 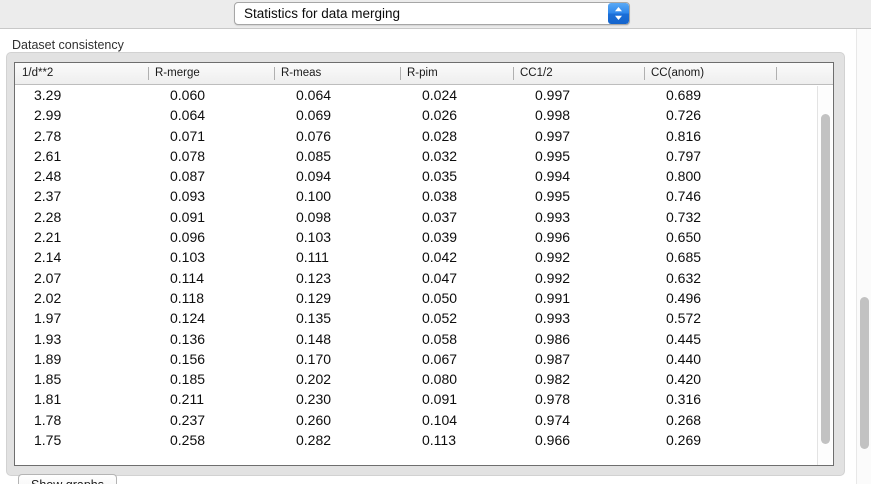 I want to click on table-row: 2.48 0.087 0.094 0.035 0.994 0.800, so click(x=424, y=176).